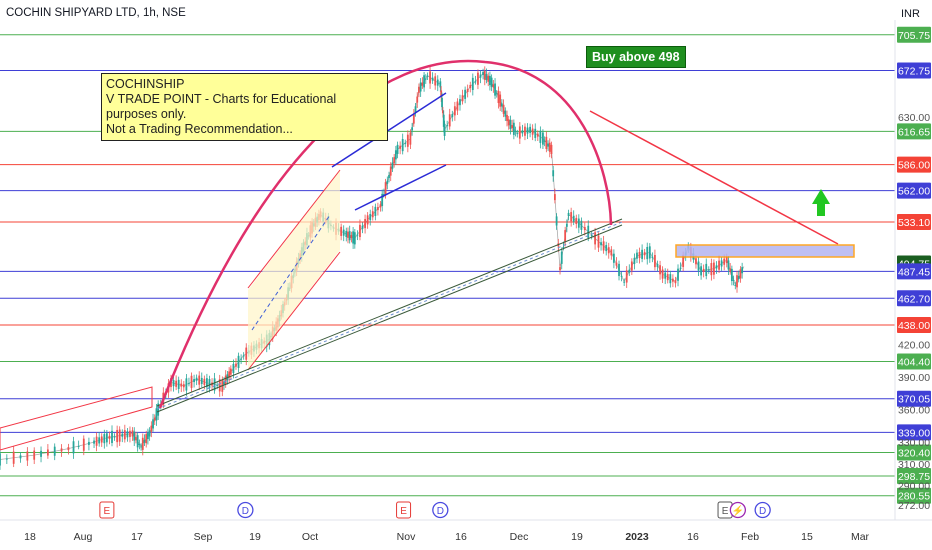  I want to click on axis-tick-label: 330.00, so click(914, 443).